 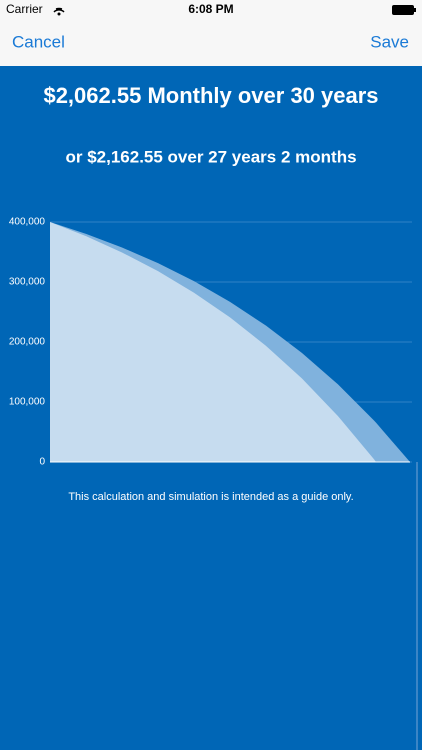 What do you see at coordinates (42, 462) in the screenshot?
I see `y-tick-label: 0` at bounding box center [42, 462].